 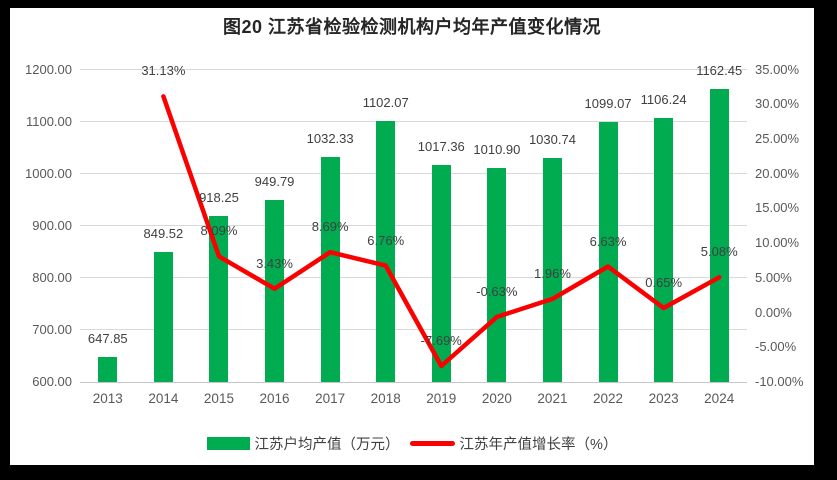 What do you see at coordinates (275, 290) in the screenshot?
I see `bar-2016` at bounding box center [275, 290].